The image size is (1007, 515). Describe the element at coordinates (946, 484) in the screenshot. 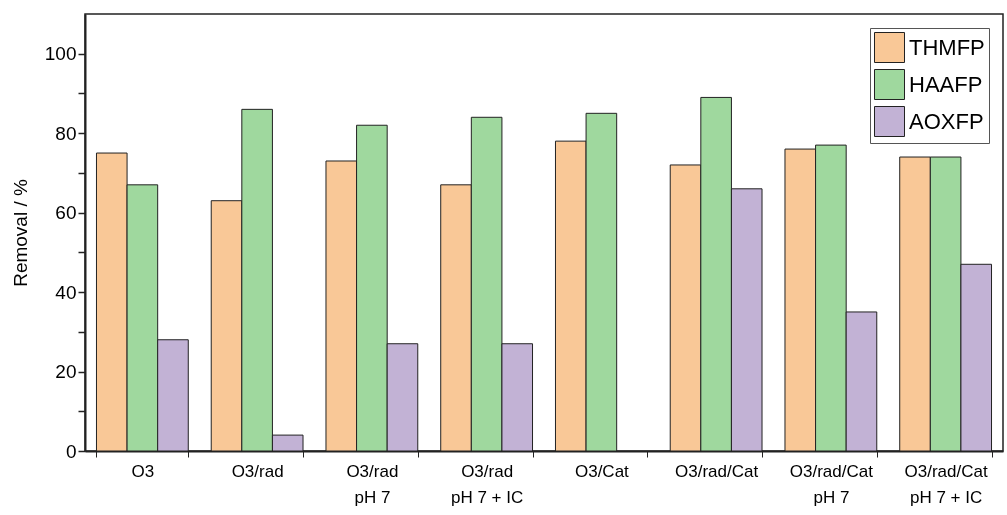

I see `x-tick-label: O3/rad/Cat pH 7 + IC` at that location.